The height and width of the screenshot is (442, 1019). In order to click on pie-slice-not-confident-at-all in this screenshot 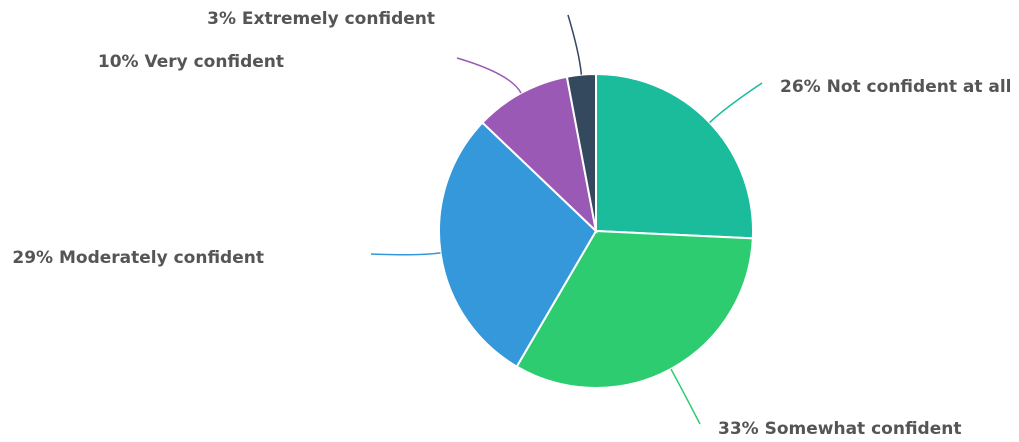, I will do `click(674, 156)`.